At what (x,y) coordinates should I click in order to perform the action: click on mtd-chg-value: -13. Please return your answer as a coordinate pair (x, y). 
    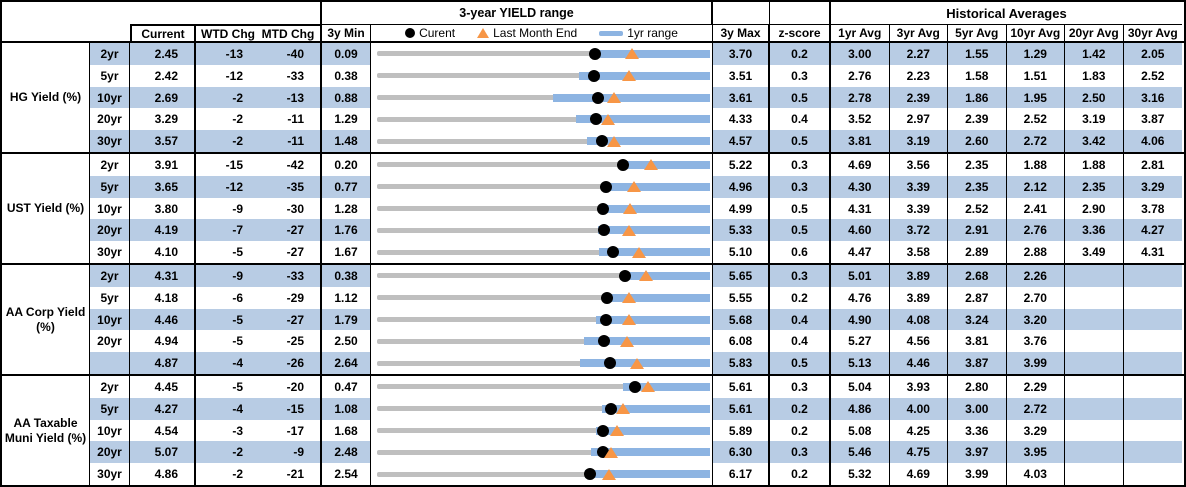
    Looking at the image, I should click on (290, 97).